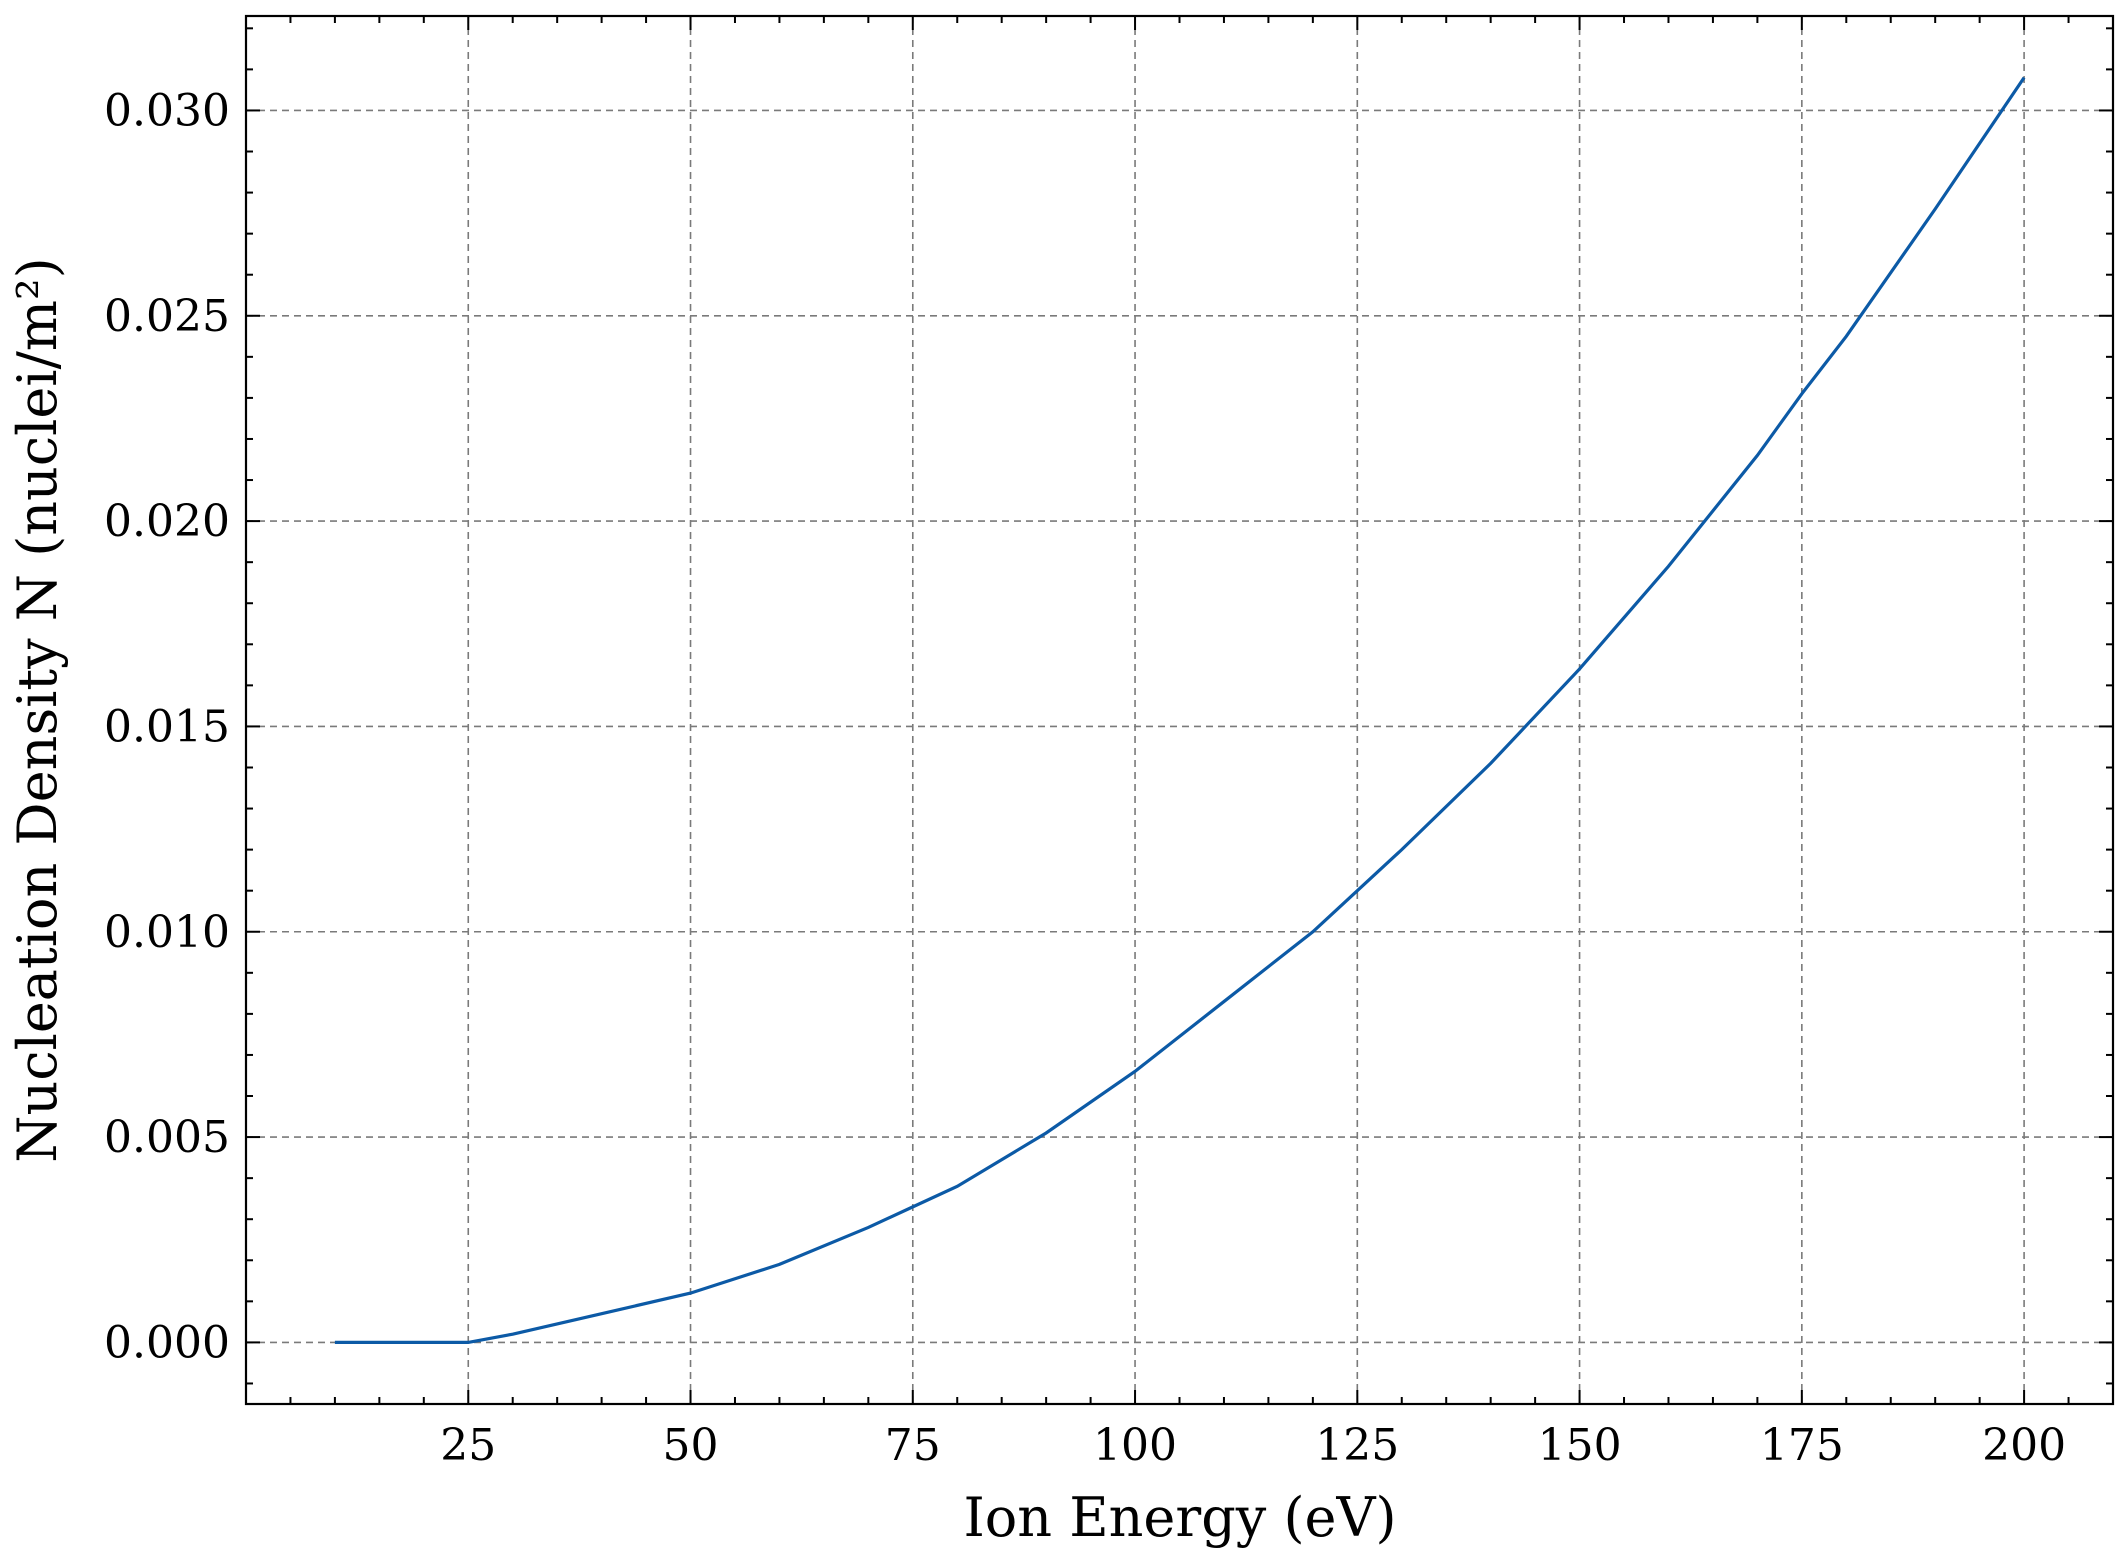 The width and height of the screenshot is (2121, 1565). Describe the element at coordinates (167, 110) in the screenshot. I see `y-tick-label: 0.030` at that location.